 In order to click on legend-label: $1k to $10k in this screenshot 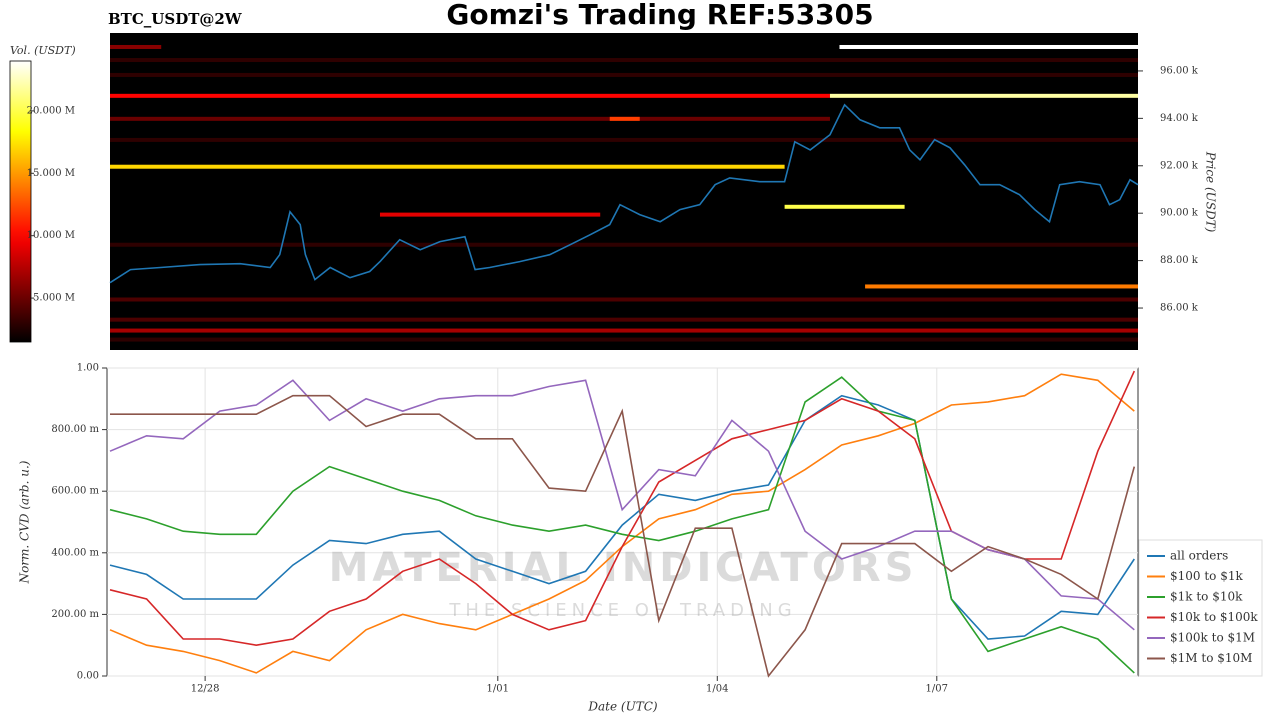, I will do `click(1206, 597)`.